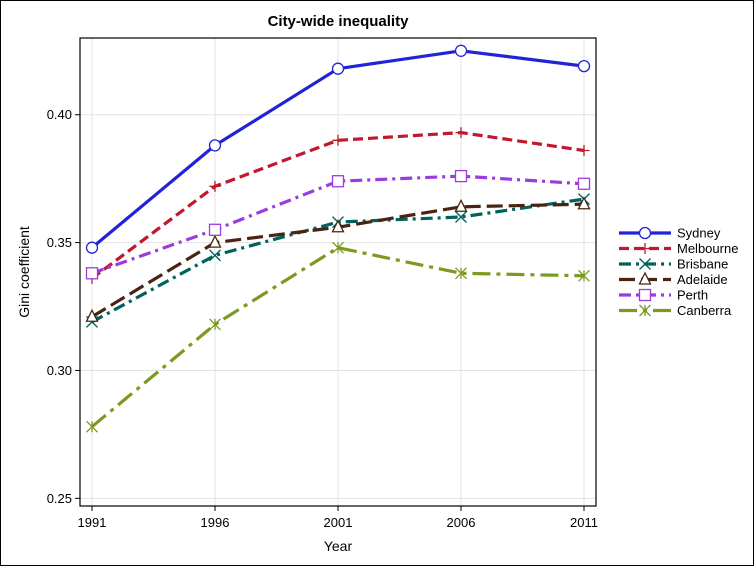 This screenshot has height=566, width=754. What do you see at coordinates (645, 264) in the screenshot?
I see `legend-marker-brisbane` at bounding box center [645, 264].